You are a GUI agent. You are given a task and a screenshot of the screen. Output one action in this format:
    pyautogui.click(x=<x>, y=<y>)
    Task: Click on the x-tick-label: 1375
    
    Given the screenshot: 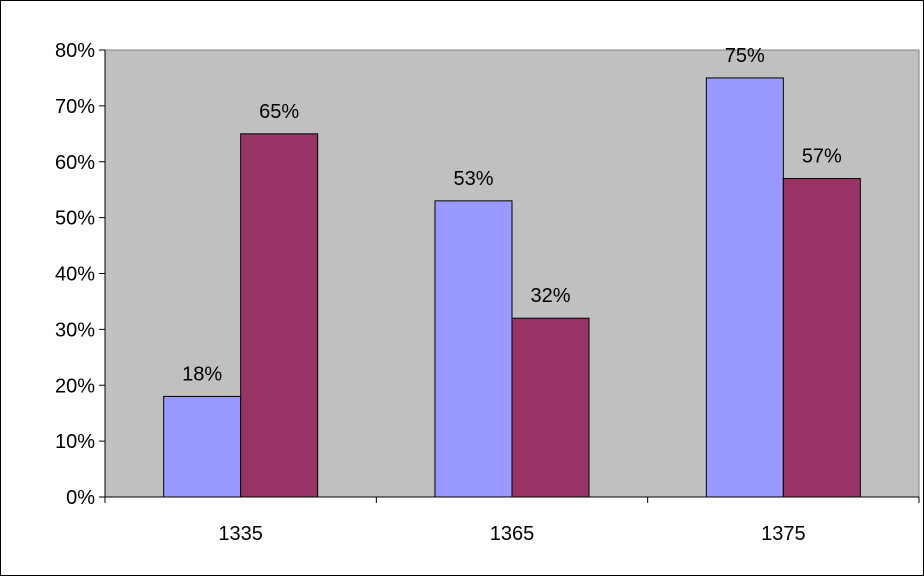 What is the action you would take?
    pyautogui.click(x=783, y=534)
    